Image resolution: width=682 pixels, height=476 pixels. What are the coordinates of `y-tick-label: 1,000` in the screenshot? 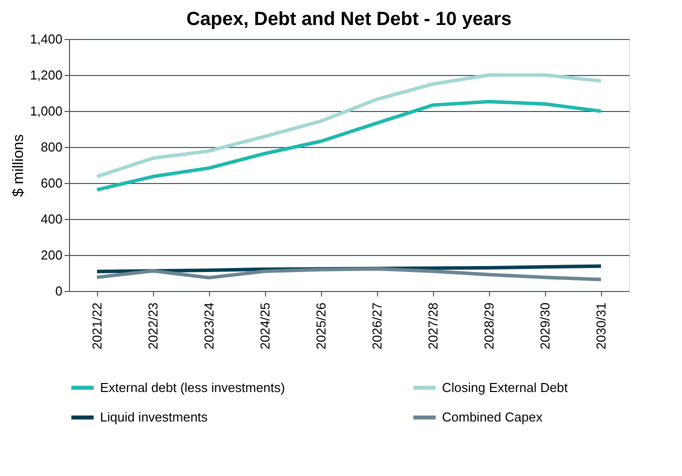 It's located at (46, 111).